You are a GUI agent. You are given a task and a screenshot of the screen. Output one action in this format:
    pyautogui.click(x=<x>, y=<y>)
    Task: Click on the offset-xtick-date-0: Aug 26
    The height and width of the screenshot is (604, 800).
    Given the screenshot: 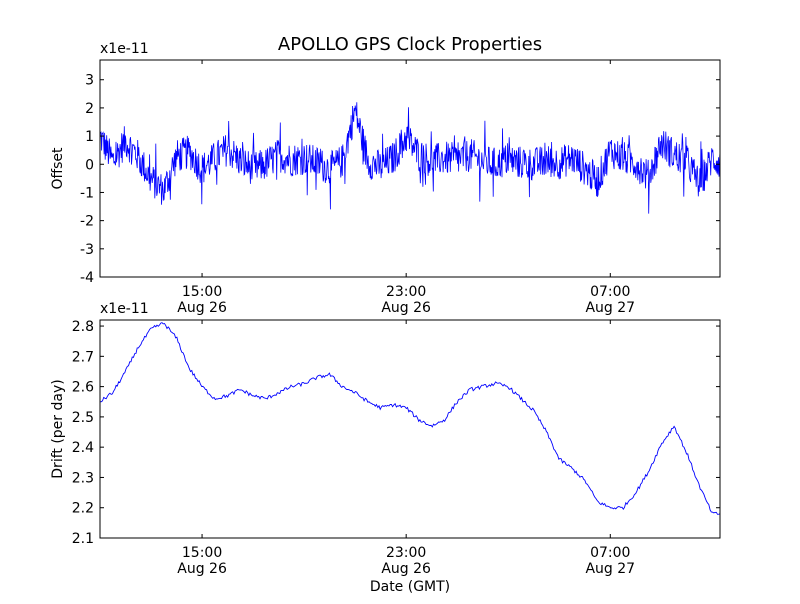 What is the action you would take?
    pyautogui.click(x=202, y=308)
    